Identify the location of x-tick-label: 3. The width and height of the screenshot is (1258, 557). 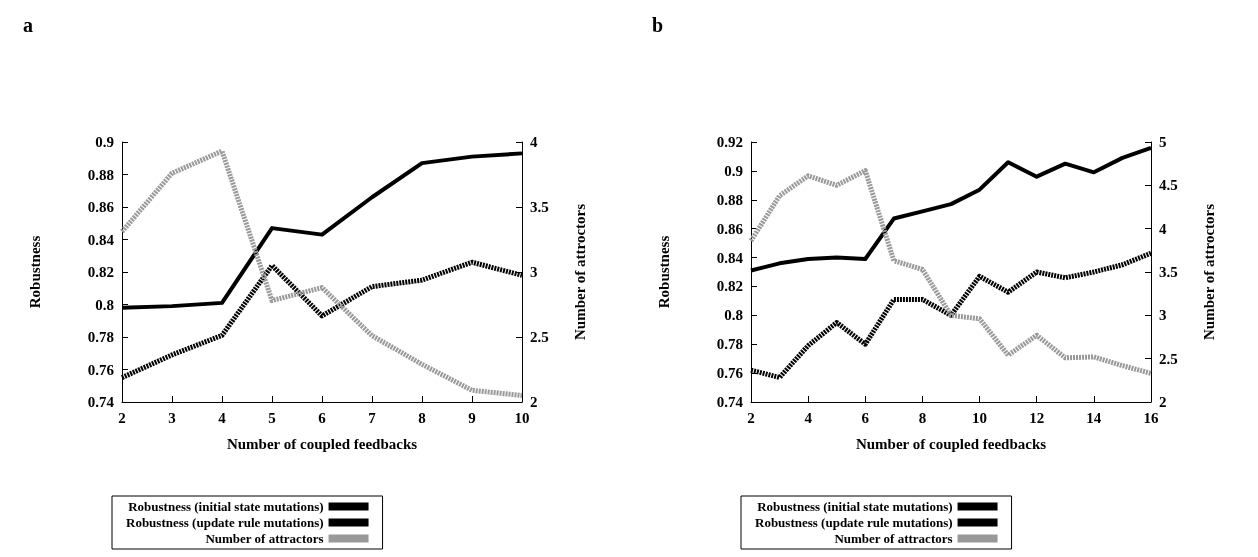
(172, 417).